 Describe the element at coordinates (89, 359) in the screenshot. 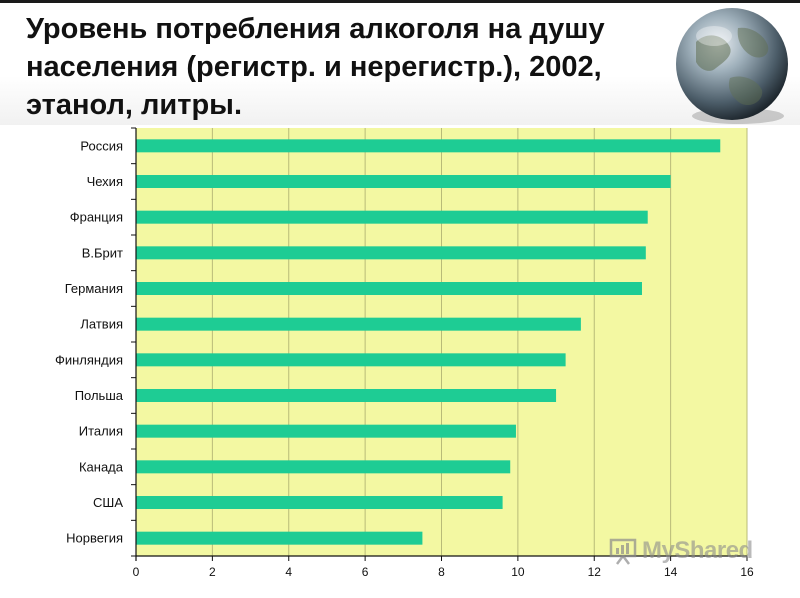

I see `category-label: Финляндия` at that location.